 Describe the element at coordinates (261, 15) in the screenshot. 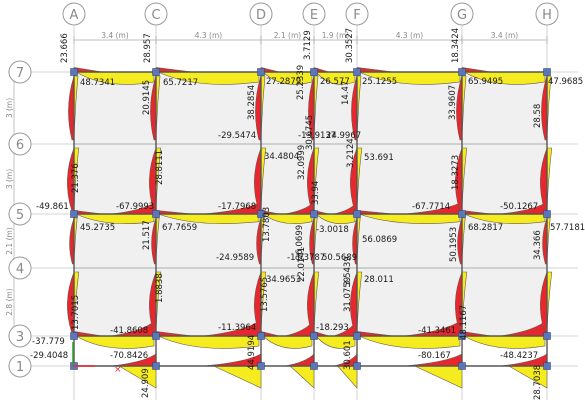

I see `grid-bubble-col-label: D` at that location.